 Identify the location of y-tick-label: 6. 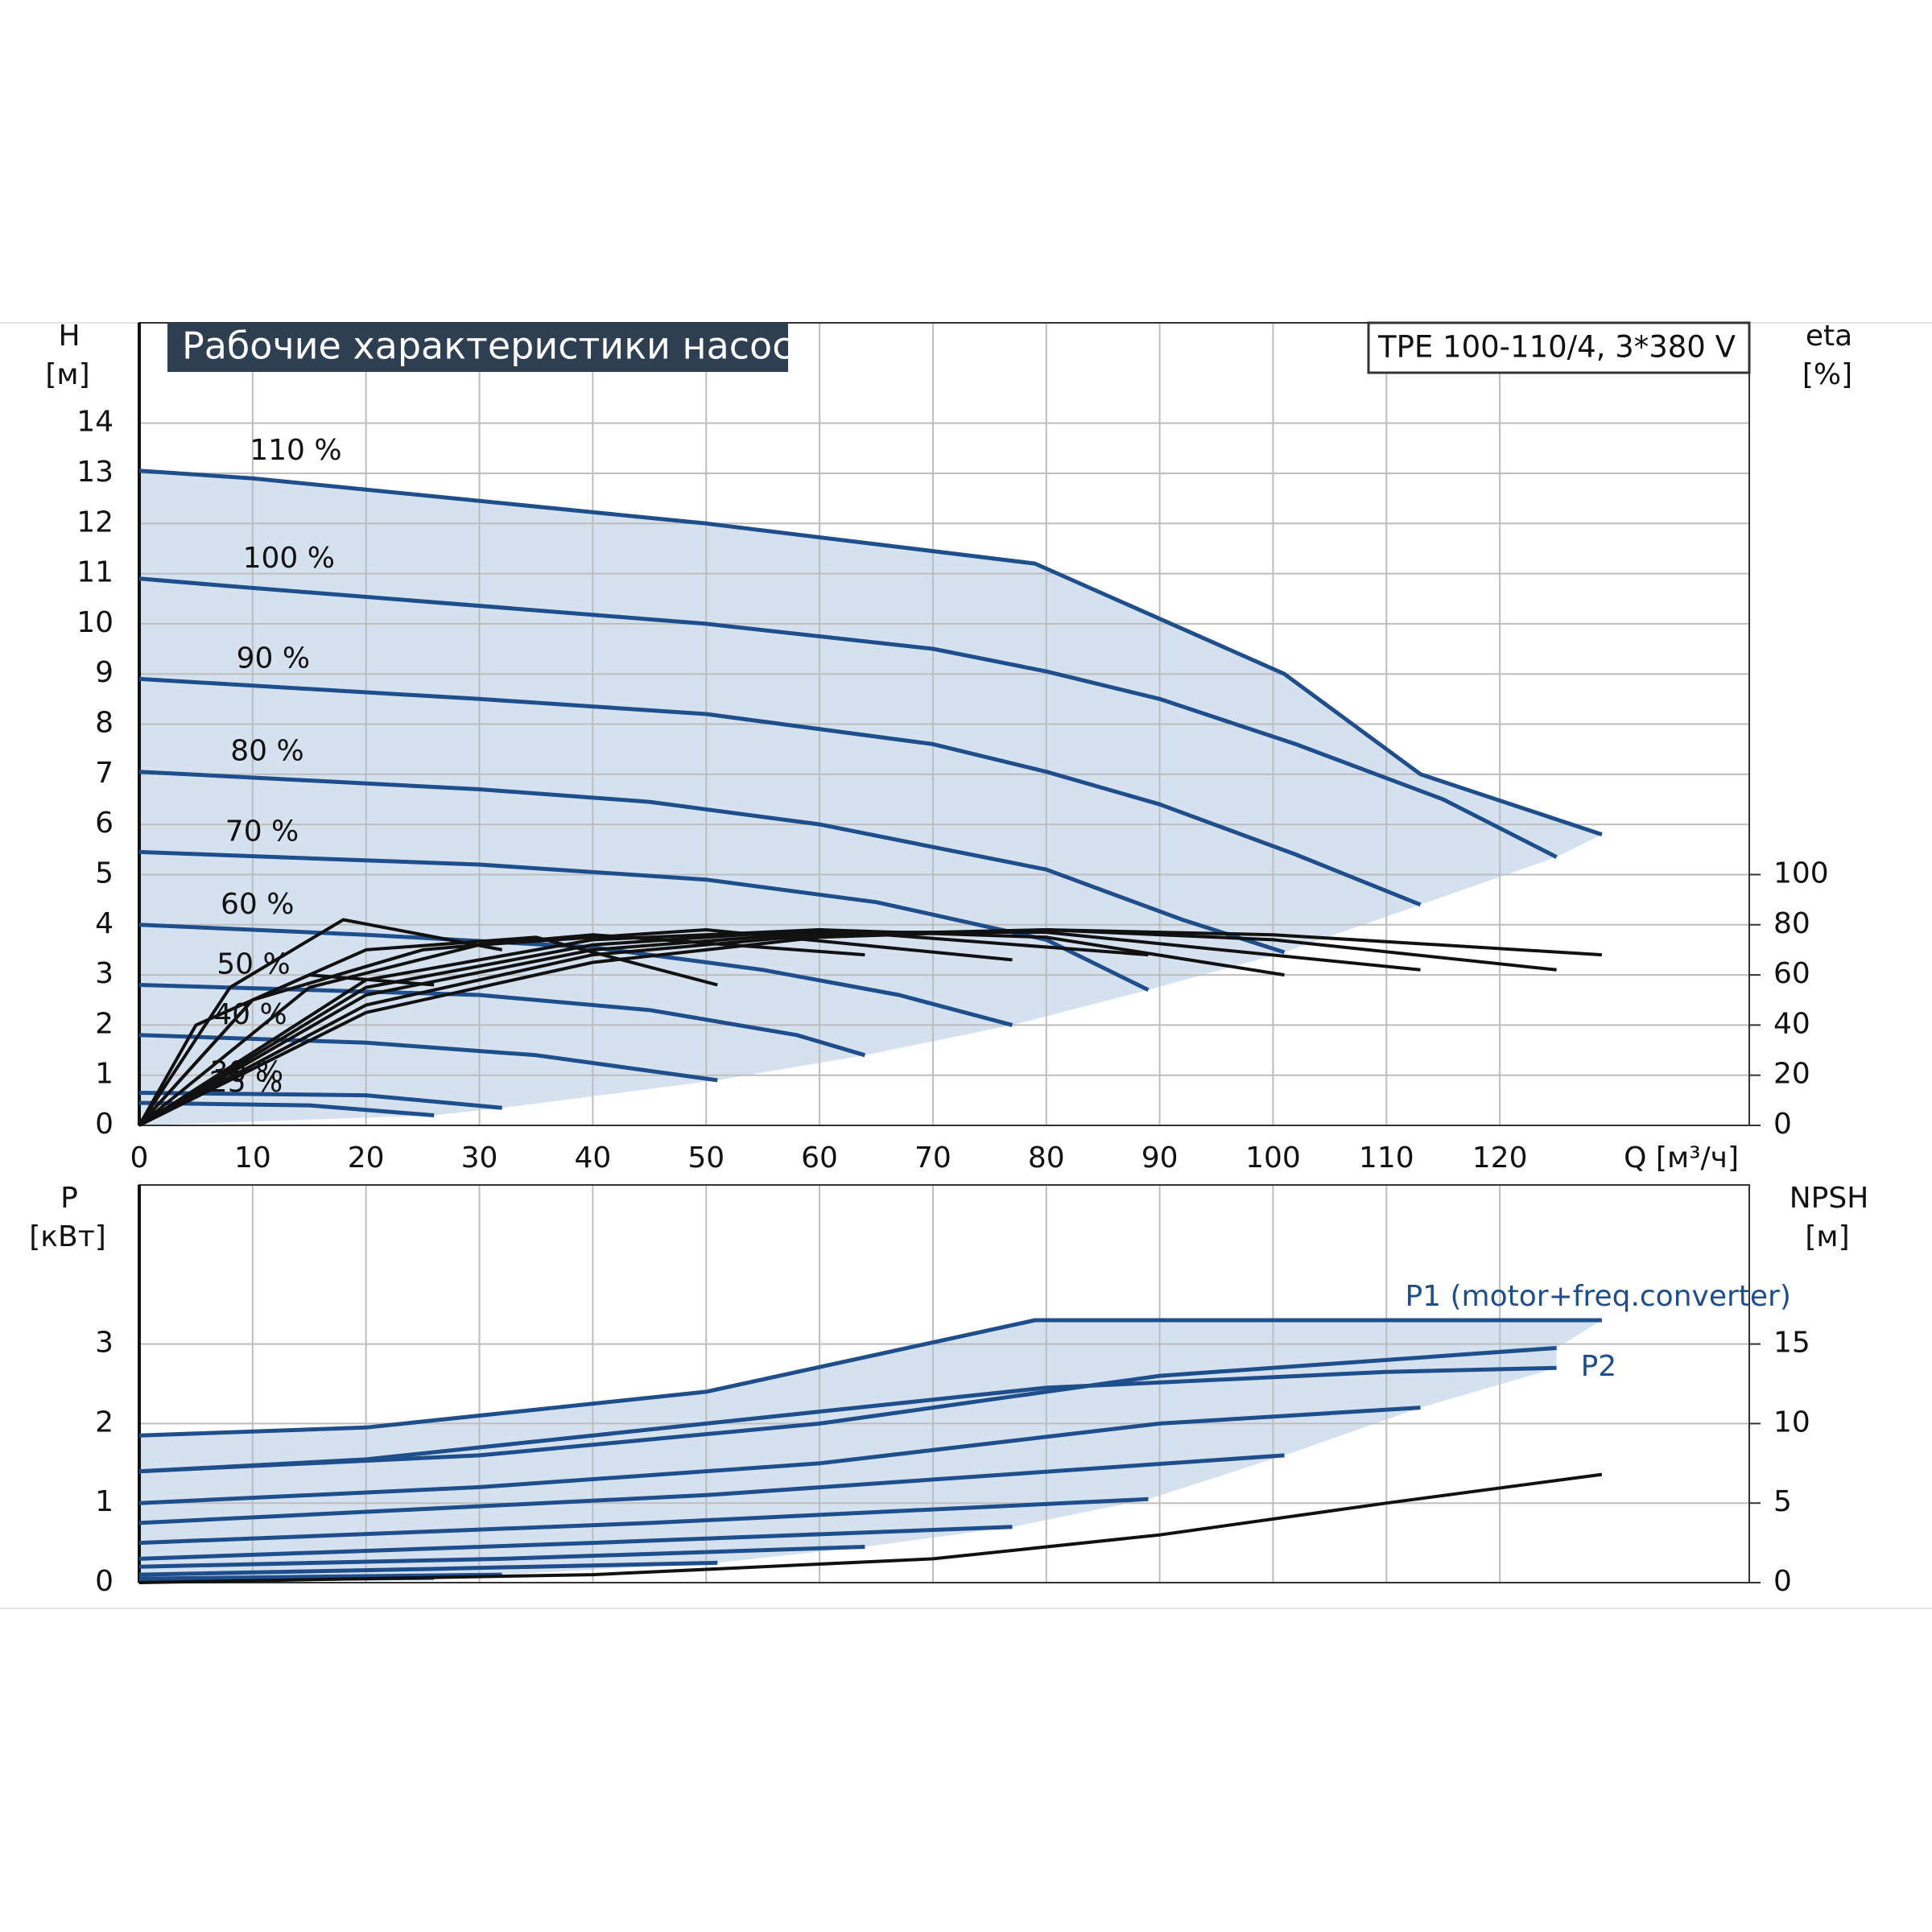
(104, 823).